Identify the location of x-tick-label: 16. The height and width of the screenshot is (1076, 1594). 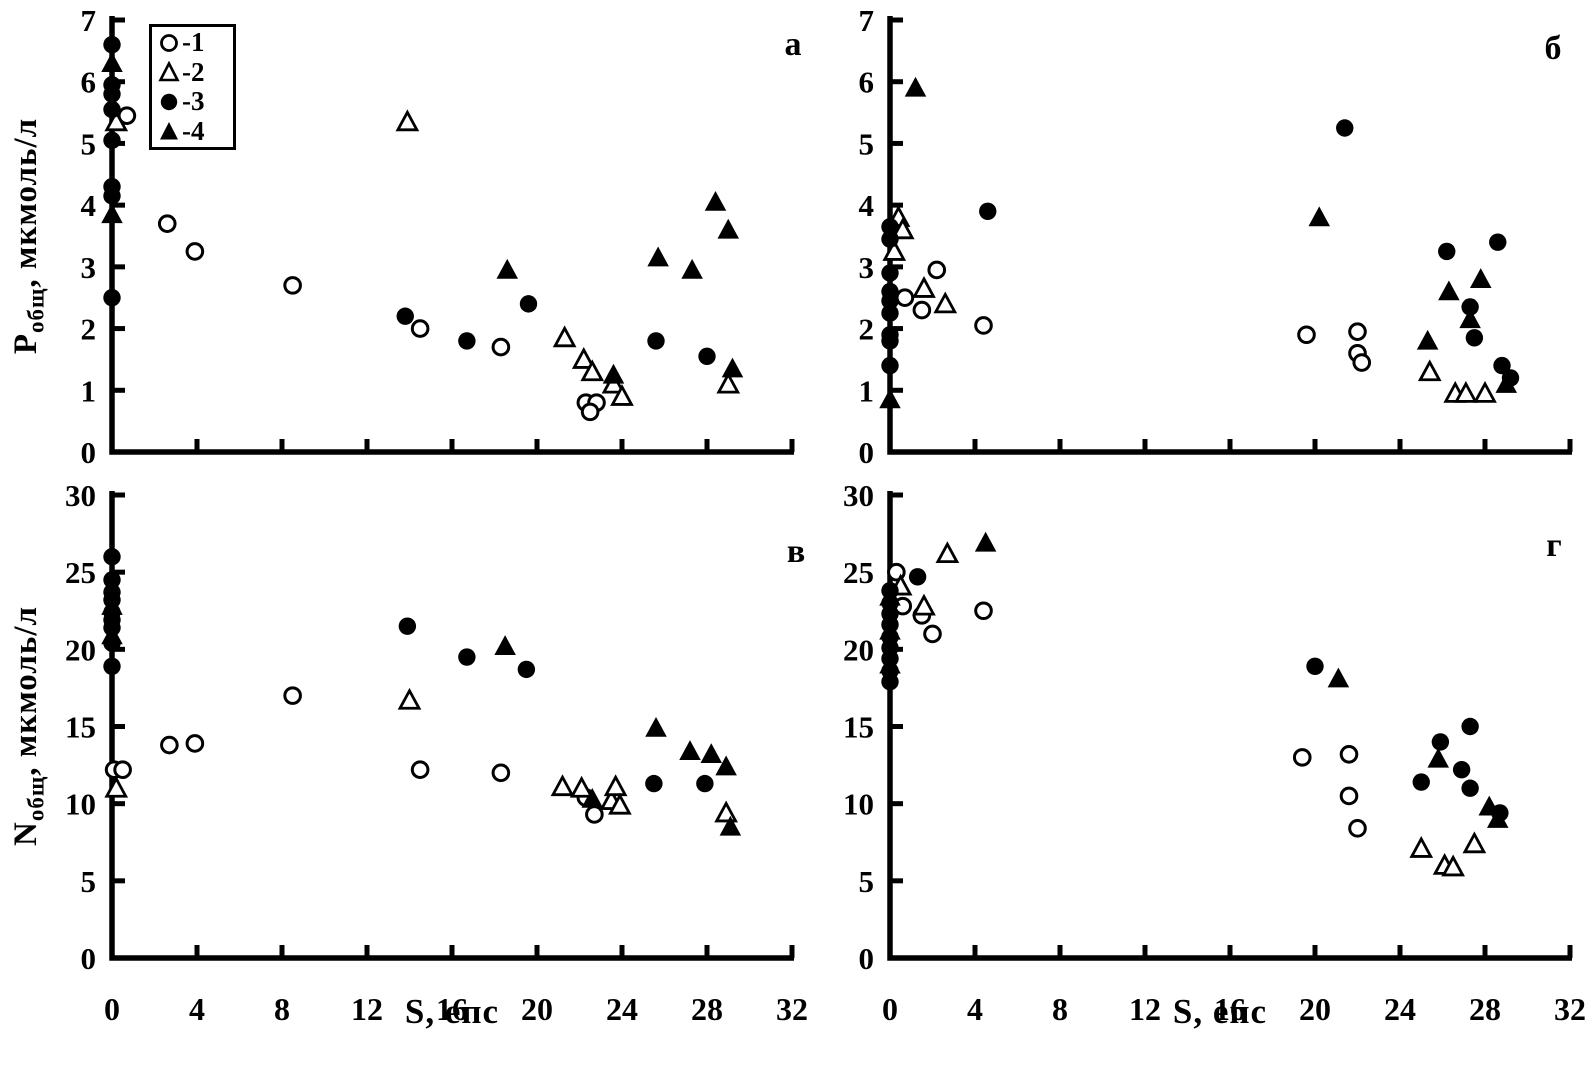
(1230, 1009).